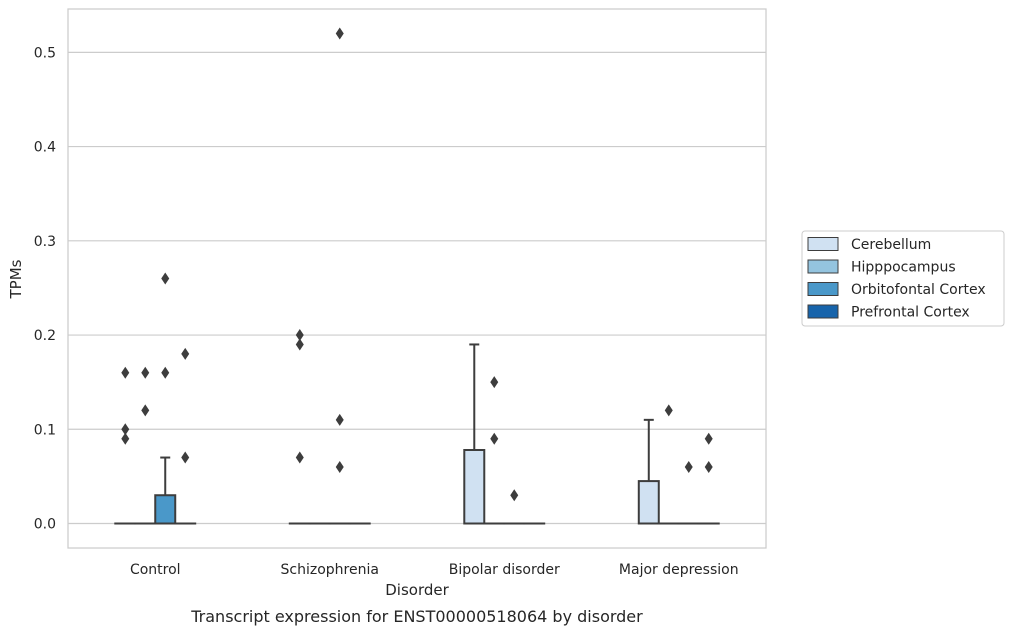 This screenshot has height=634, width=1014. Describe the element at coordinates (45, 53) in the screenshot. I see `y-tick-label: 0.5` at that location.